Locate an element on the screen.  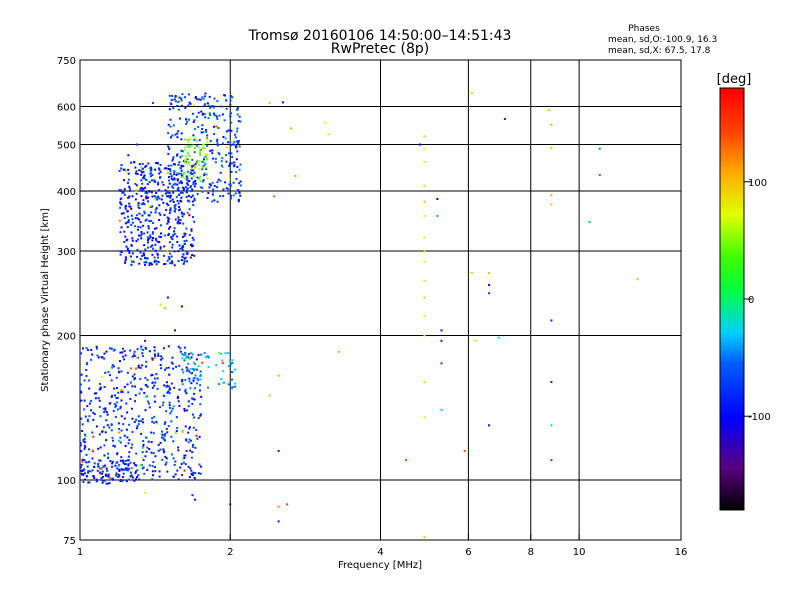
x-axis-label: Frequency [MHz] is located at coordinates (380, 565).